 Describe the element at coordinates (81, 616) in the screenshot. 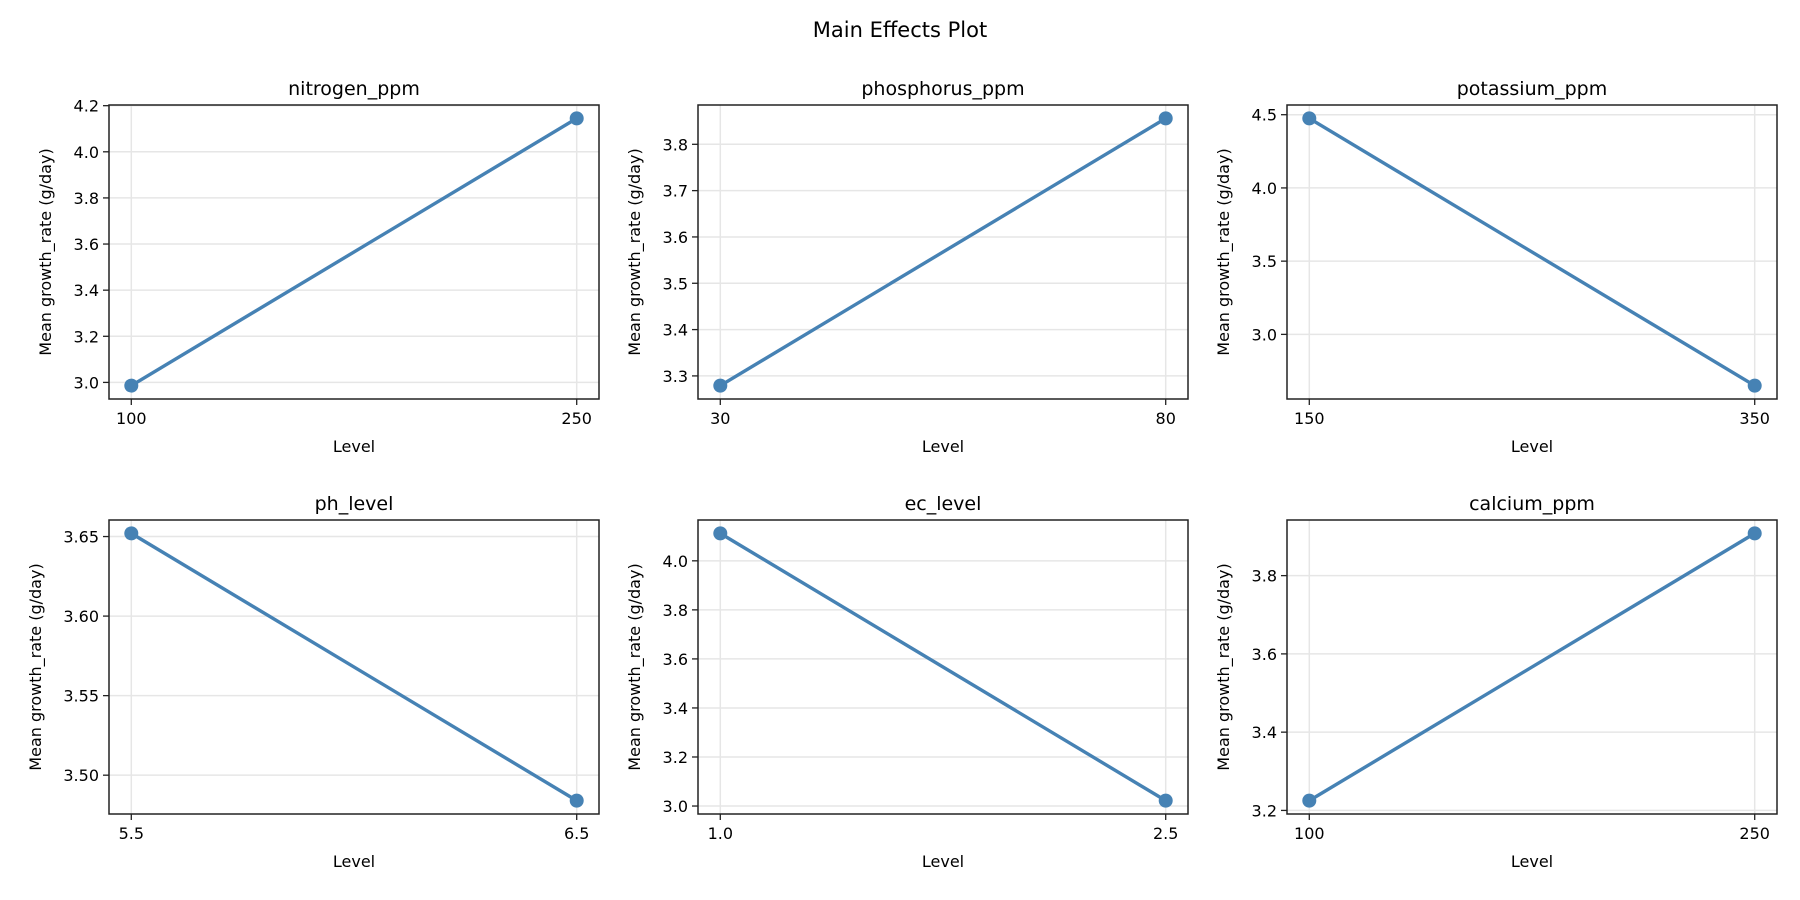

I see `y-tick-label: 3.60` at that location.